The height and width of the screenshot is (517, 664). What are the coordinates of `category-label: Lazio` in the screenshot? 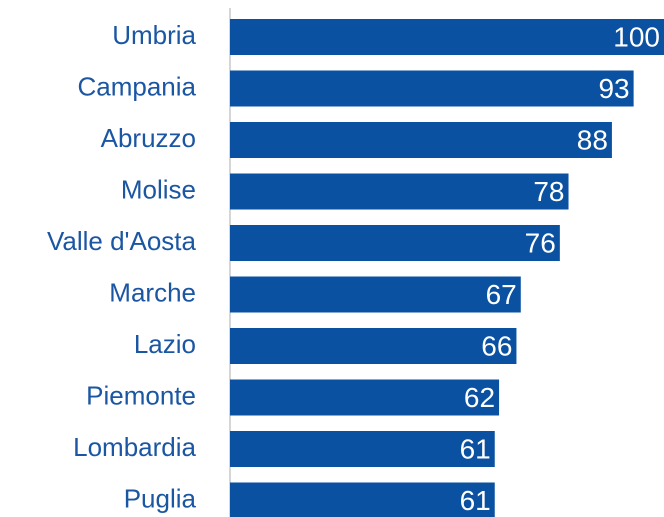 It's located at (165, 344).